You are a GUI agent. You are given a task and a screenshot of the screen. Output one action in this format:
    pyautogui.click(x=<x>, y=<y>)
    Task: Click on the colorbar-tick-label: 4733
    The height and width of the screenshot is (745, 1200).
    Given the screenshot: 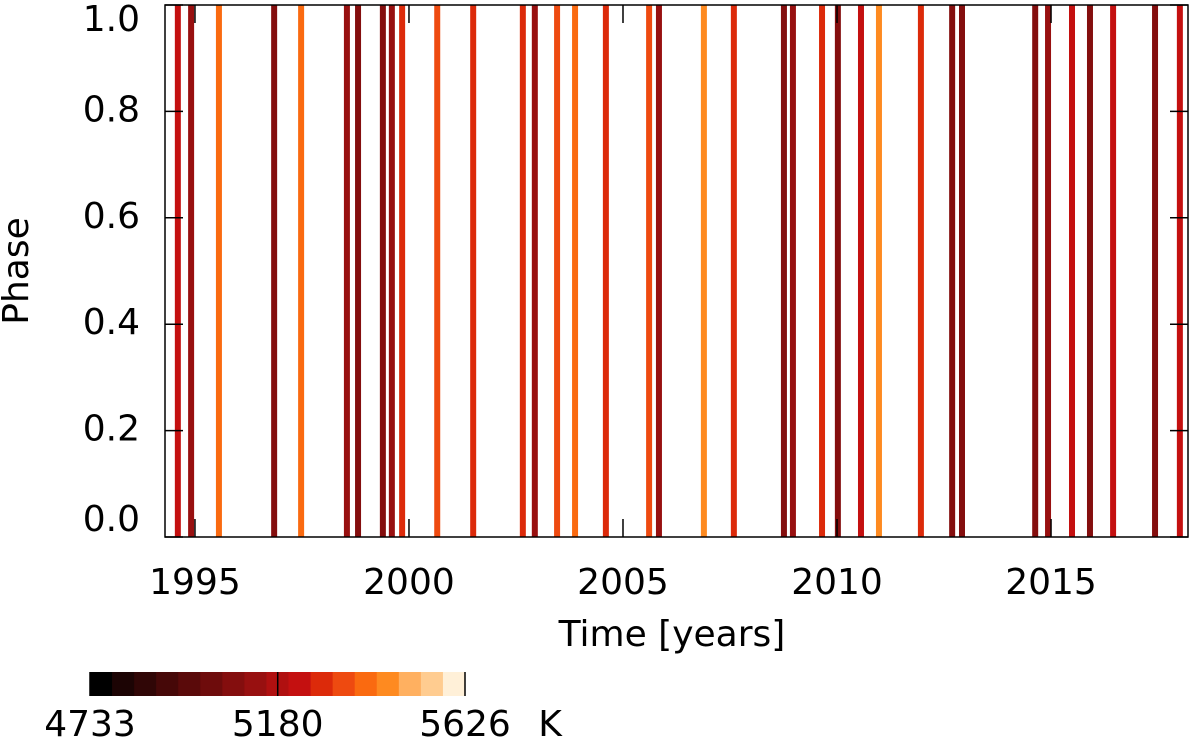 What is the action you would take?
    pyautogui.click(x=90, y=724)
    